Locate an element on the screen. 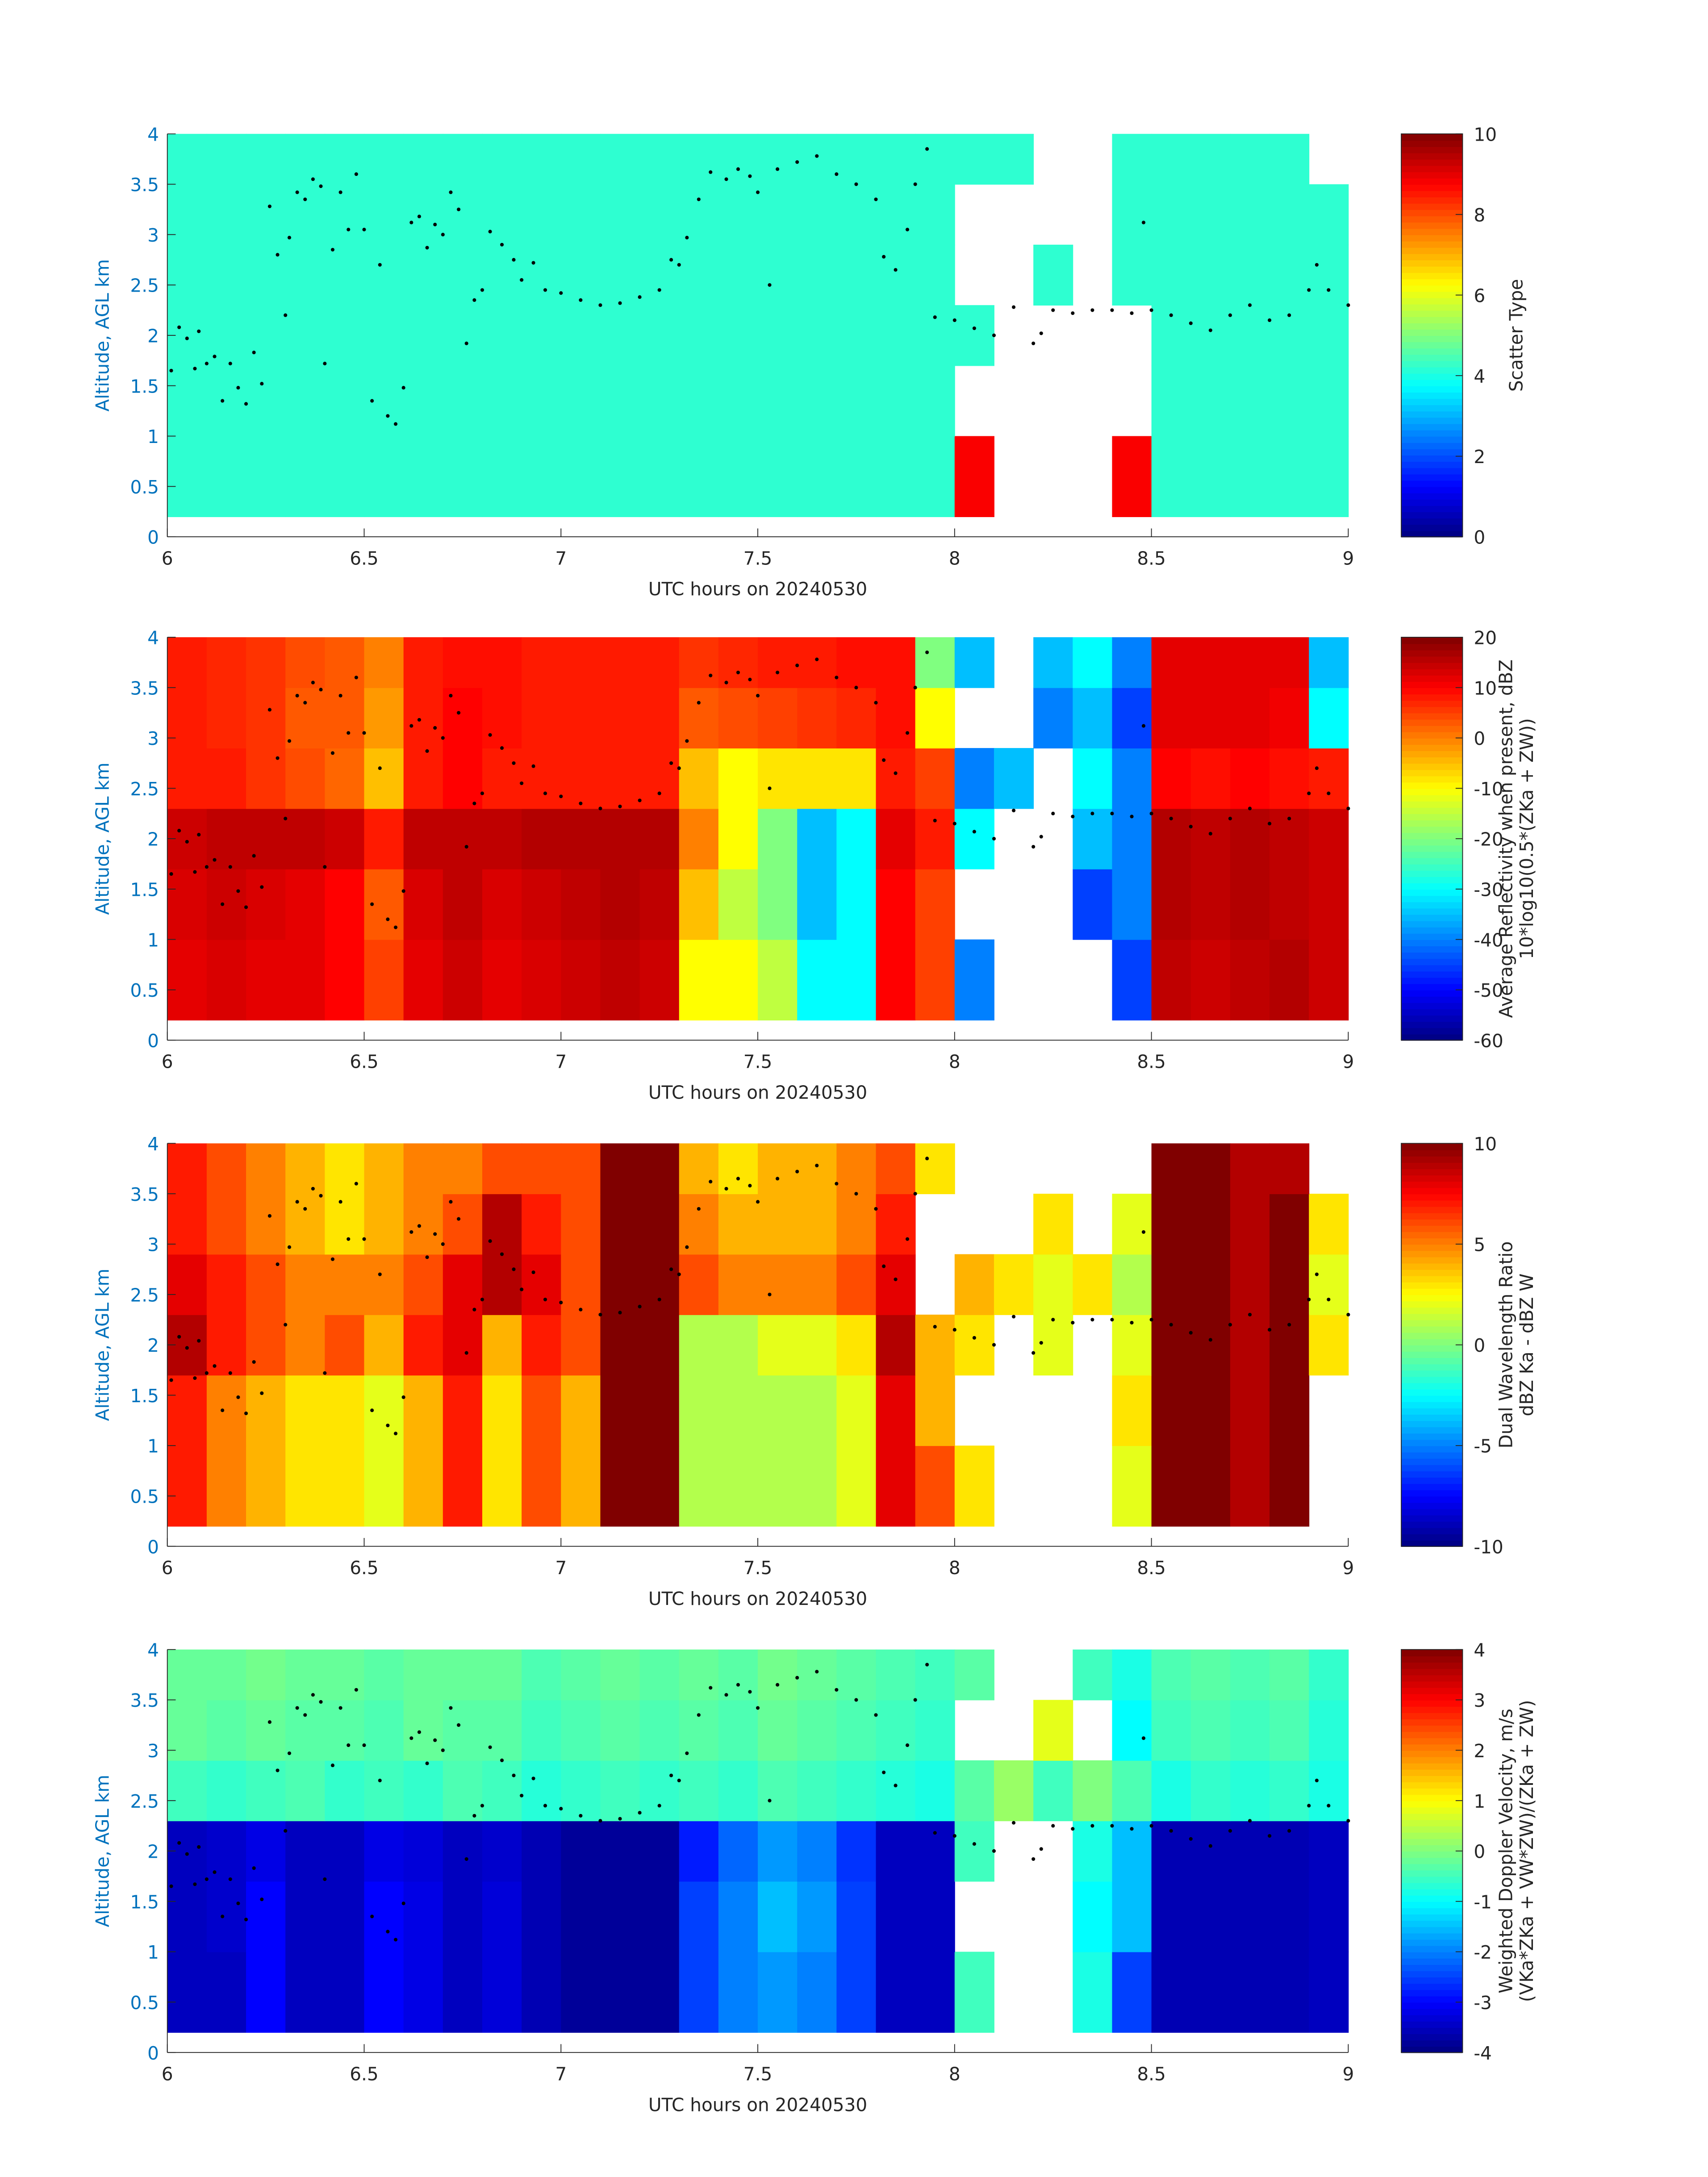  colorbar-label: (VKa*ZKa + VW*ZW)/(ZKa + ZW) is located at coordinates (1526, 1851).